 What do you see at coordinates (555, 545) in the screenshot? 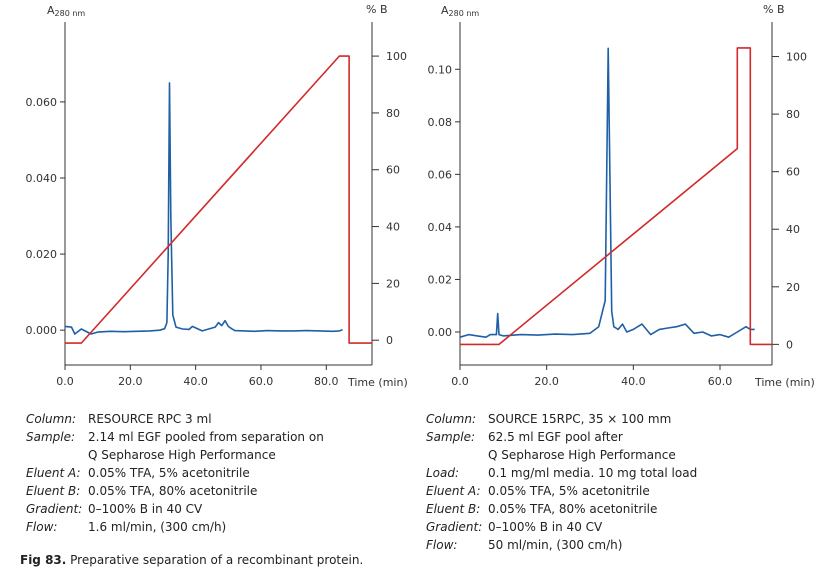
I see `condition-value: 50 ml/min, (300 cm/h)` at bounding box center [555, 545].